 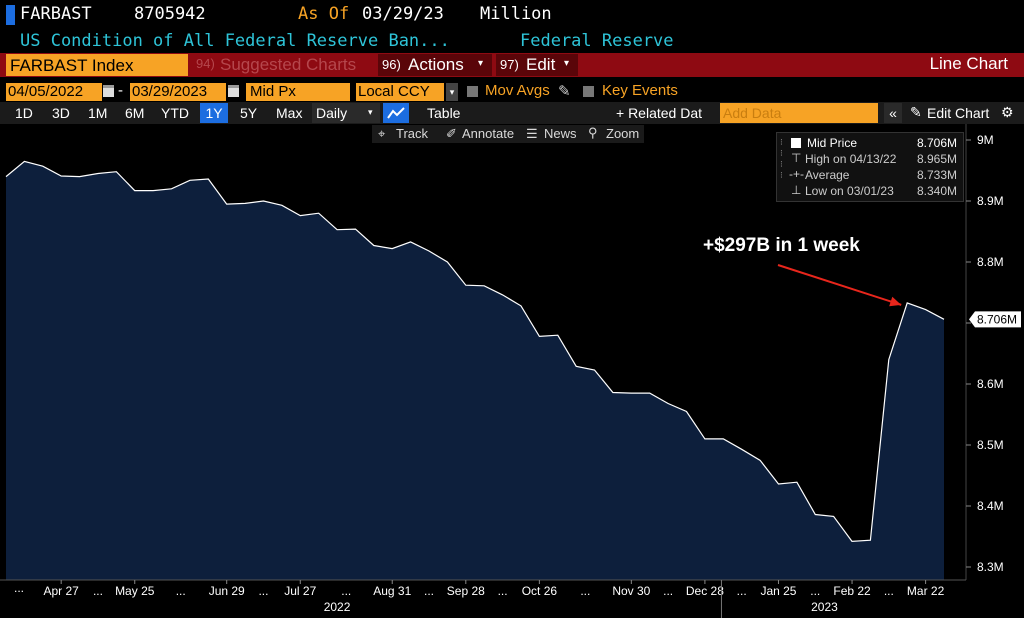 I want to click on actions-num: 96), so click(x=391, y=64).